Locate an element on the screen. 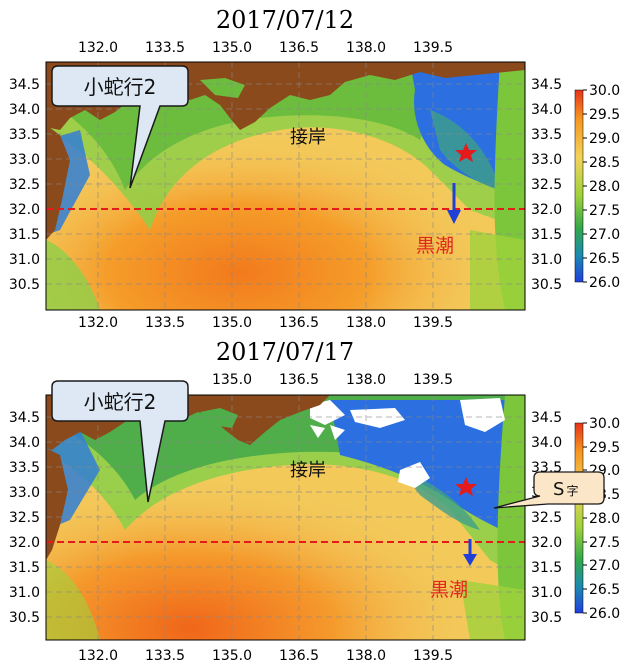  panel-2-title: 2017/07/17 is located at coordinates (285, 352).